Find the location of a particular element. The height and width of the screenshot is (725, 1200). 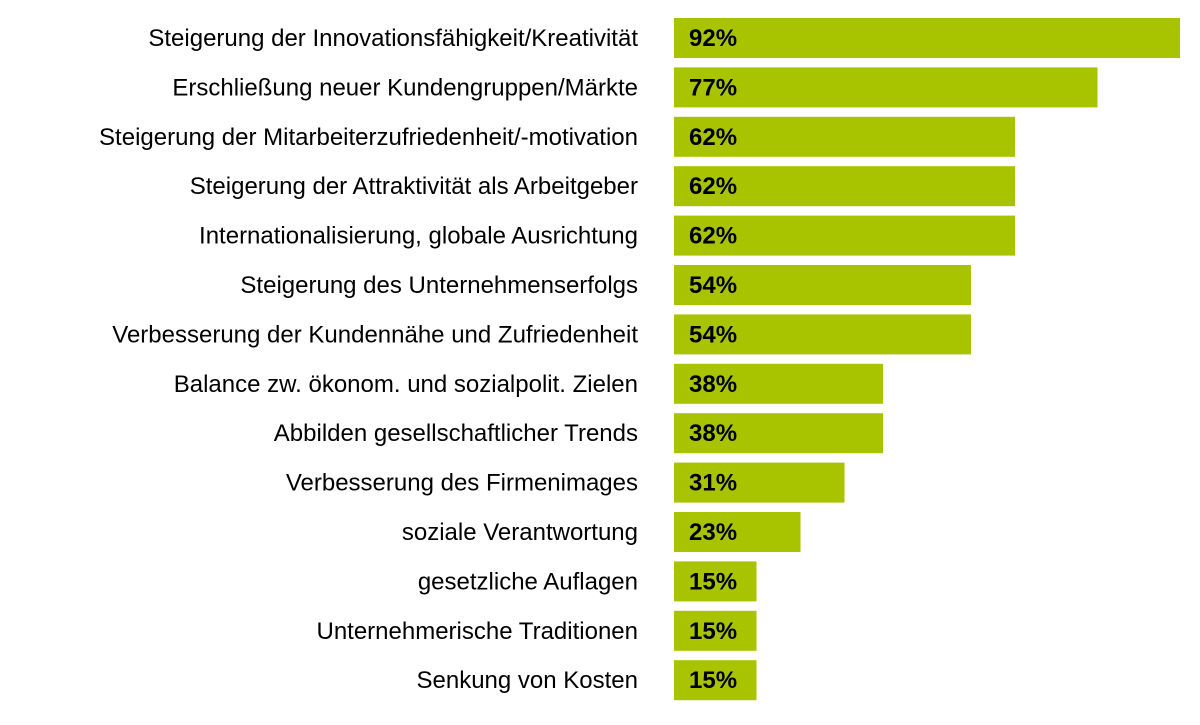

category-label-2: Erschließung neuer Kundengruppen/Märkte is located at coordinates (405, 87).